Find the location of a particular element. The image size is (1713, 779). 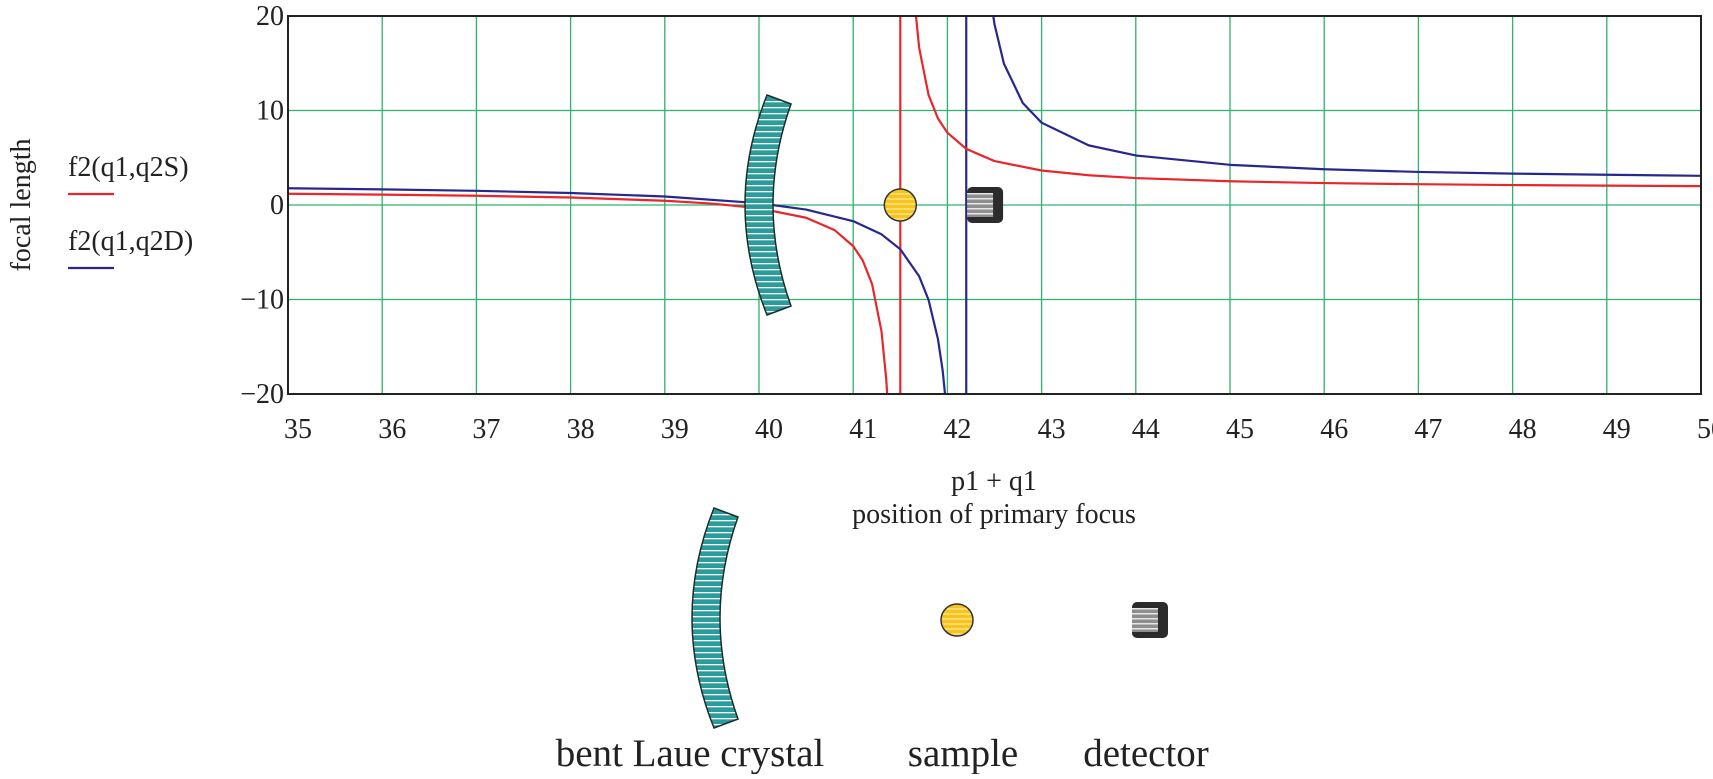

crystal-icon is located at coordinates (715, 618).